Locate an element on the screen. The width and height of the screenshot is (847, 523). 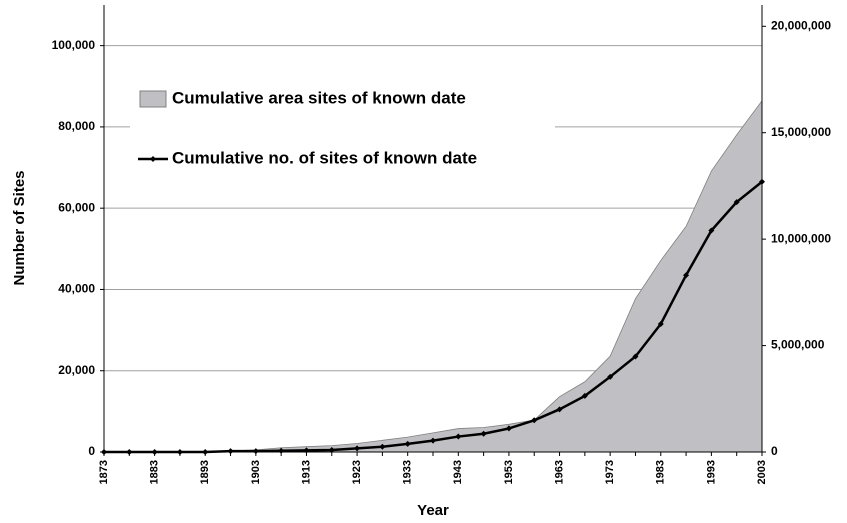
x-tick-label: 2003 is located at coordinates (762, 472).